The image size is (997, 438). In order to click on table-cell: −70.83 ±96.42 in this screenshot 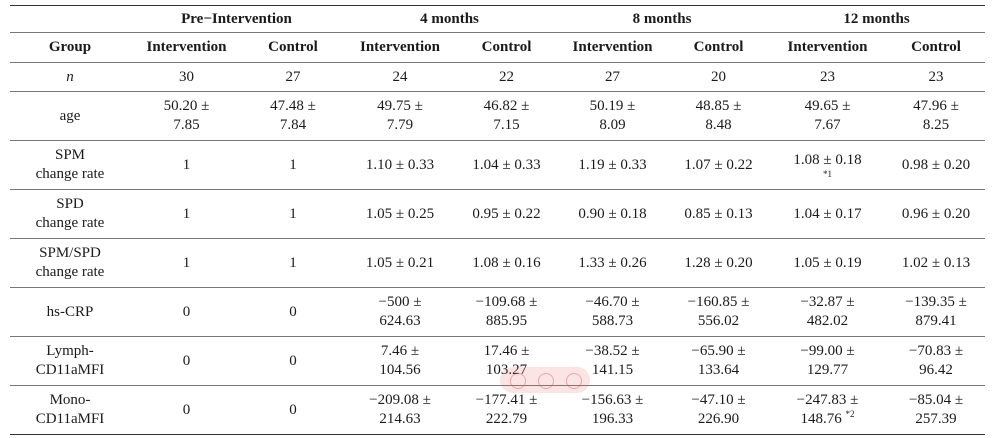, I will do `click(936, 360)`.